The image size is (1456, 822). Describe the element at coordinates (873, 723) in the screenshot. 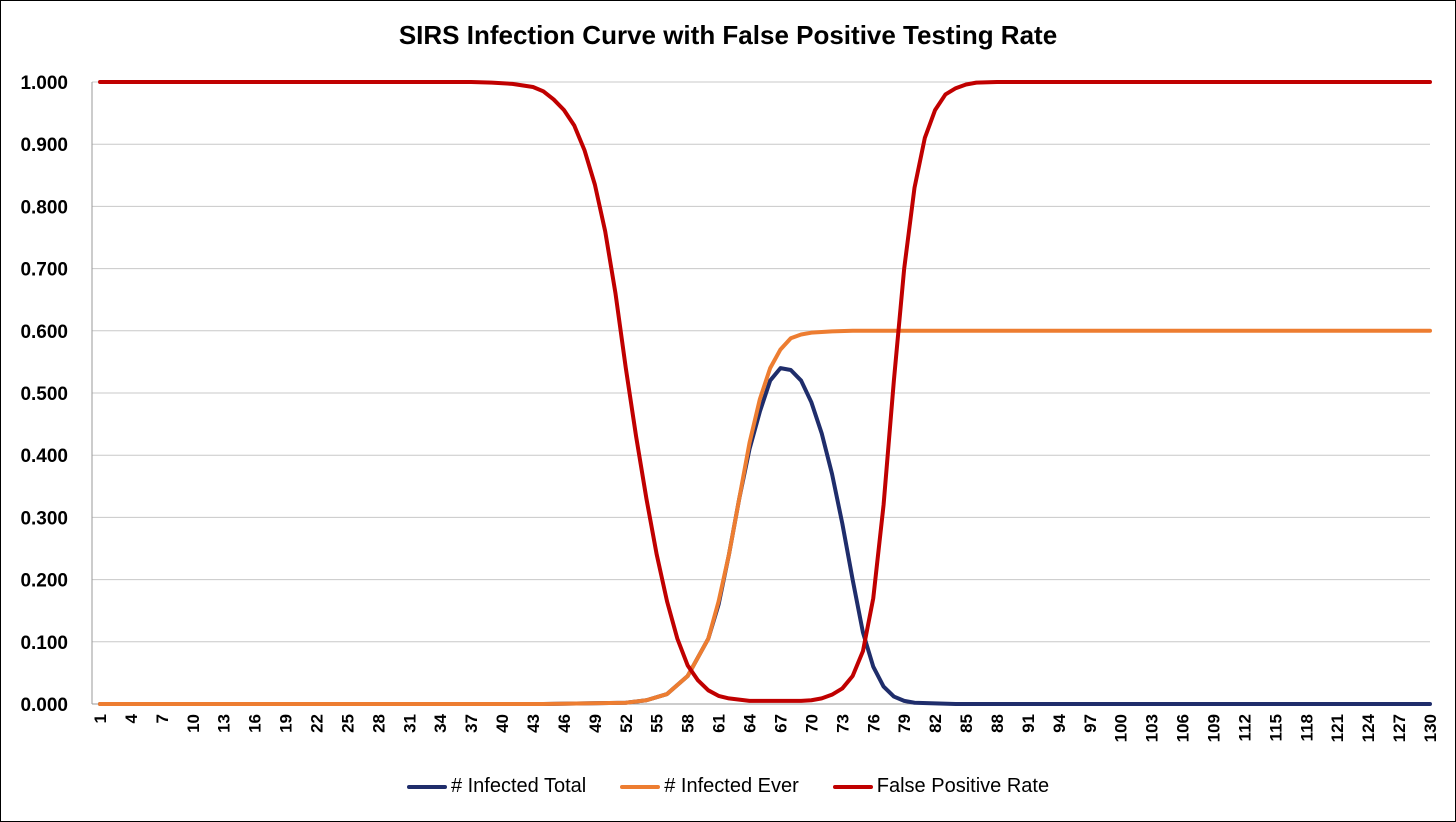

I see `x-tick-label: 76` at that location.